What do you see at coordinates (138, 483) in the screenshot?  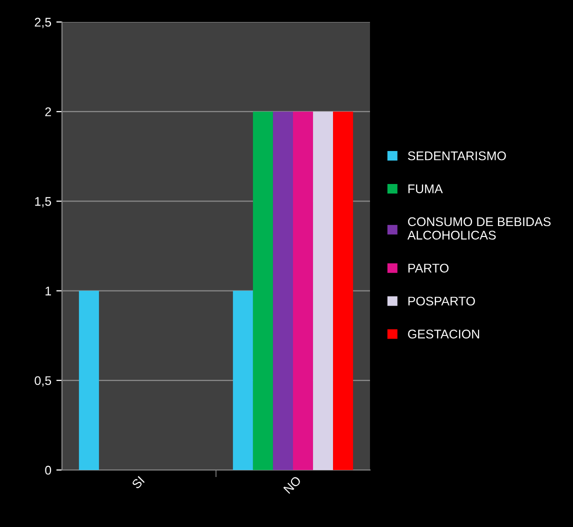 I see `x-tick-label: SI` at bounding box center [138, 483].